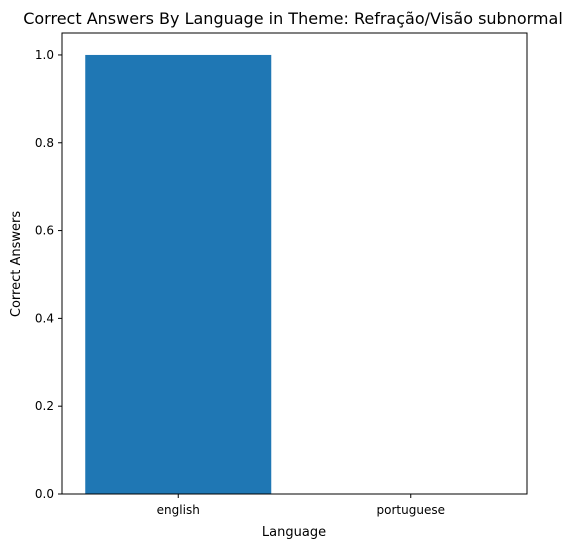  What do you see at coordinates (44, 318) in the screenshot?
I see `y-tick-label: 0.4` at bounding box center [44, 318].